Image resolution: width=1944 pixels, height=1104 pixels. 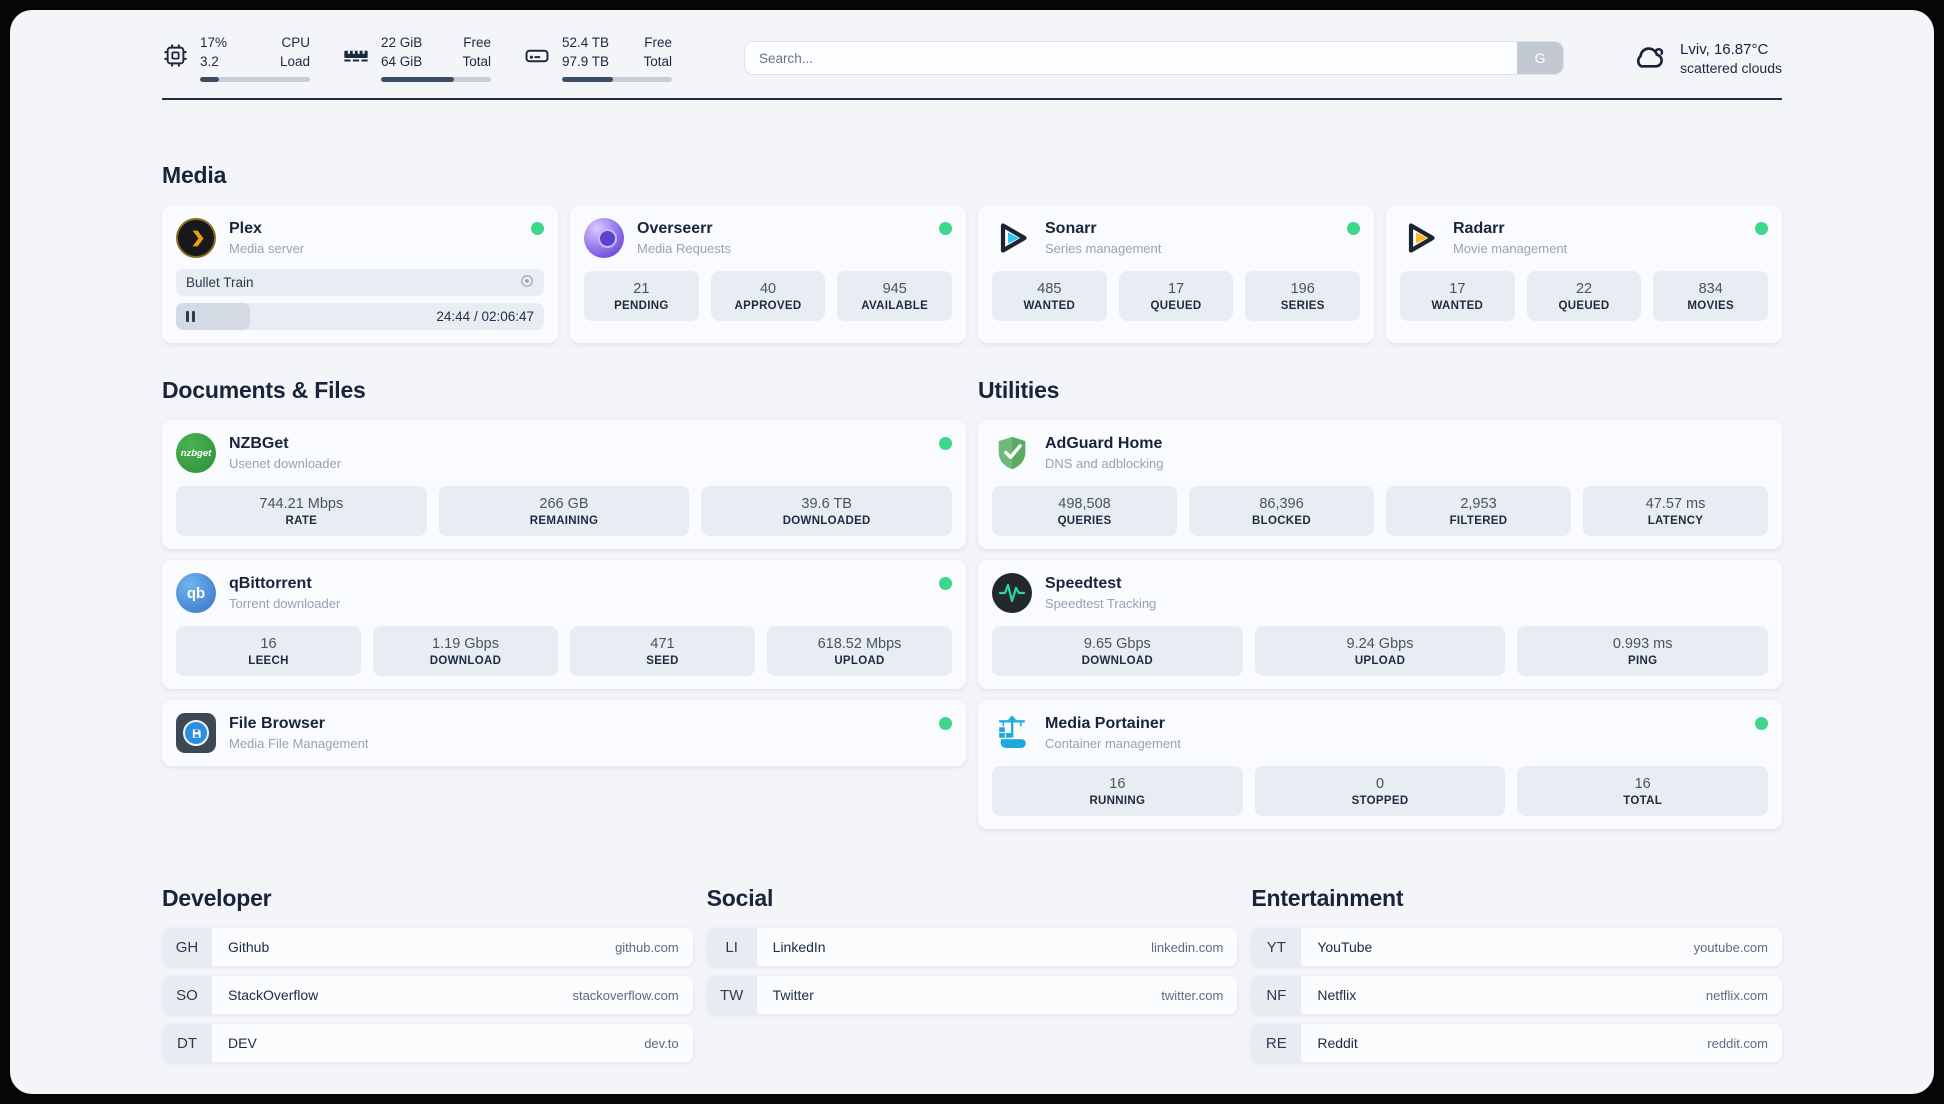 What do you see at coordinates (1049, 296) in the screenshot?
I see `stat-wanted: 485 WANTED` at bounding box center [1049, 296].